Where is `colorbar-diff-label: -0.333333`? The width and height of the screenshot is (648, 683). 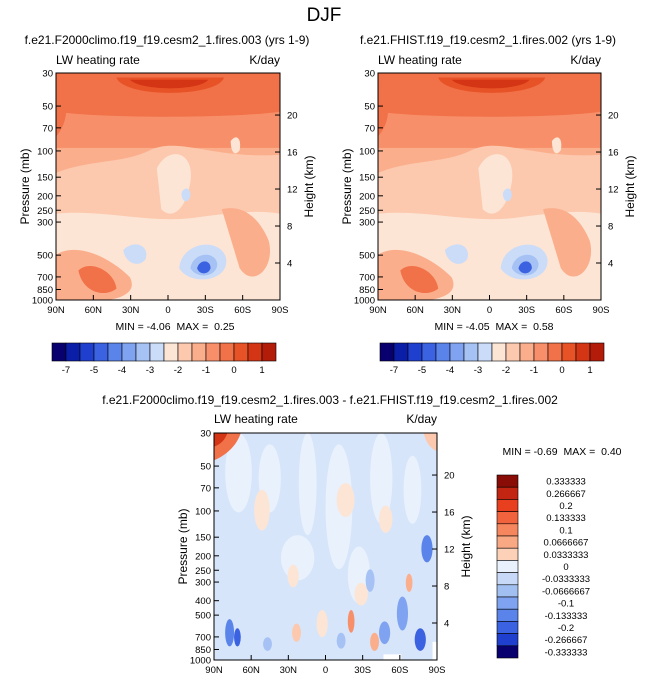 colorbar-diff-label: -0.333333 is located at coordinates (566, 652).